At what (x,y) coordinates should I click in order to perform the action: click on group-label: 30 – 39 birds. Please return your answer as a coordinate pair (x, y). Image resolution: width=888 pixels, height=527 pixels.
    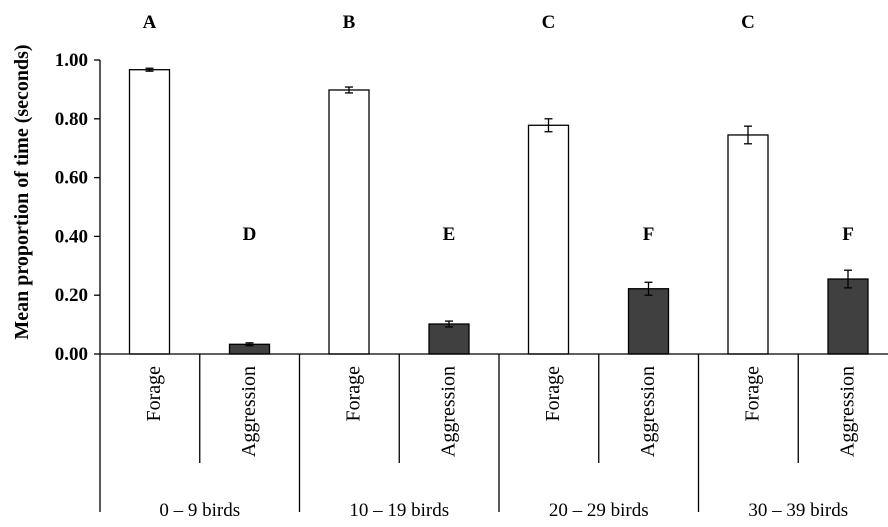
    Looking at the image, I should click on (798, 510).